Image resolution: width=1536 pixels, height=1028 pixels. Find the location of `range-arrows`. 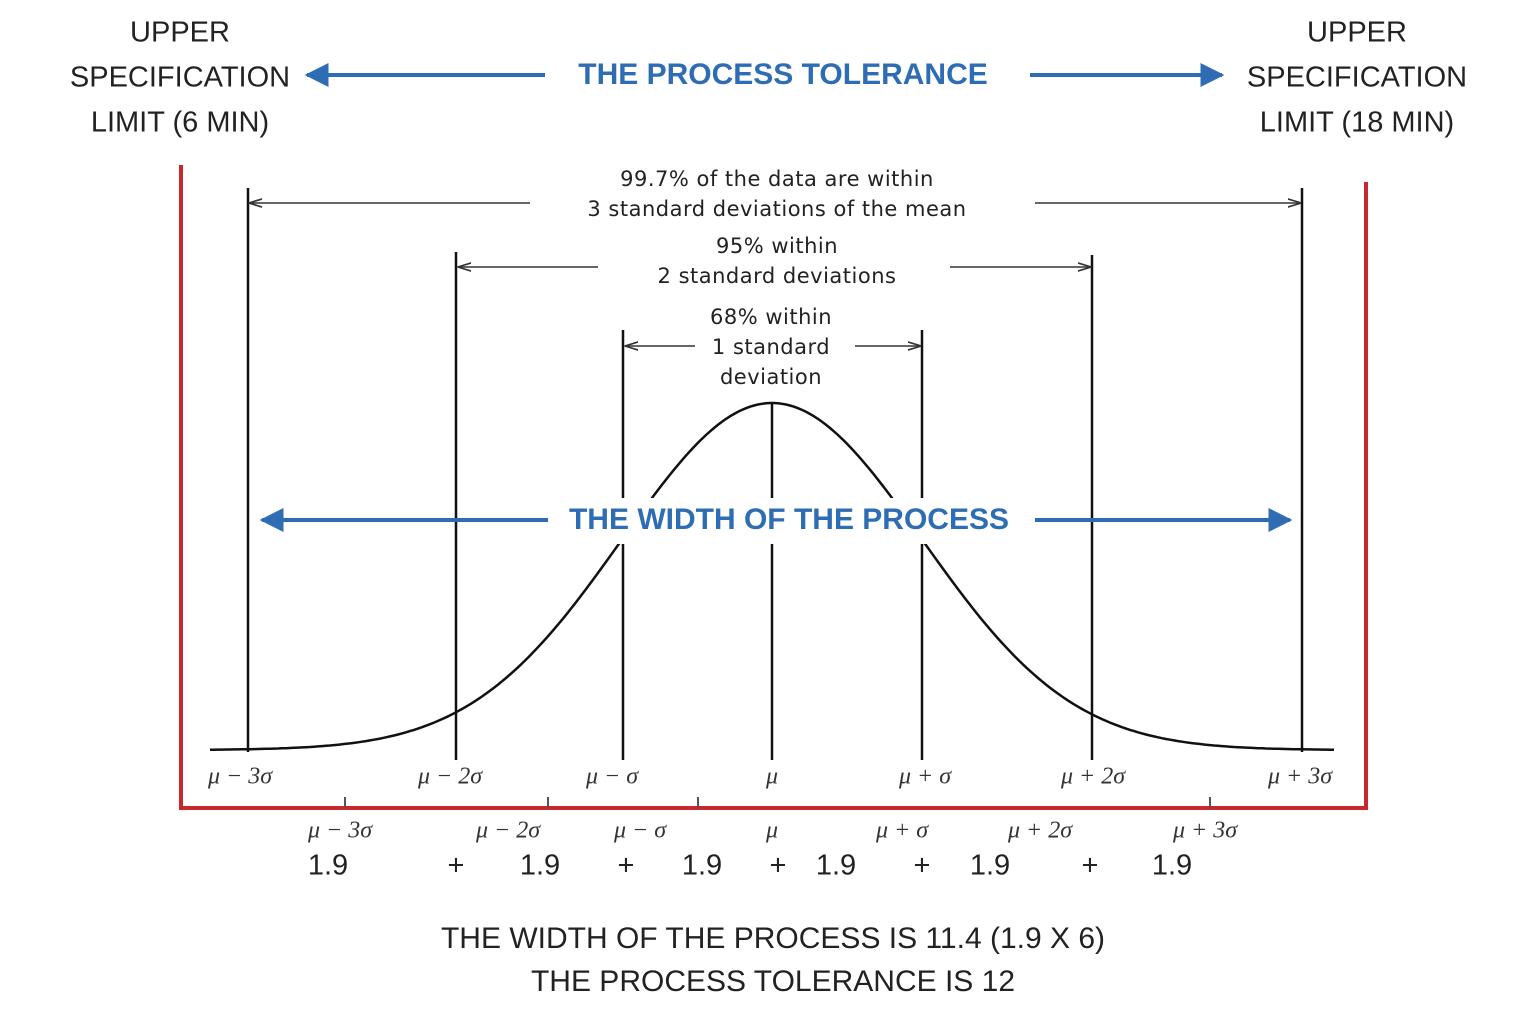

range-arrows is located at coordinates (775, 274).